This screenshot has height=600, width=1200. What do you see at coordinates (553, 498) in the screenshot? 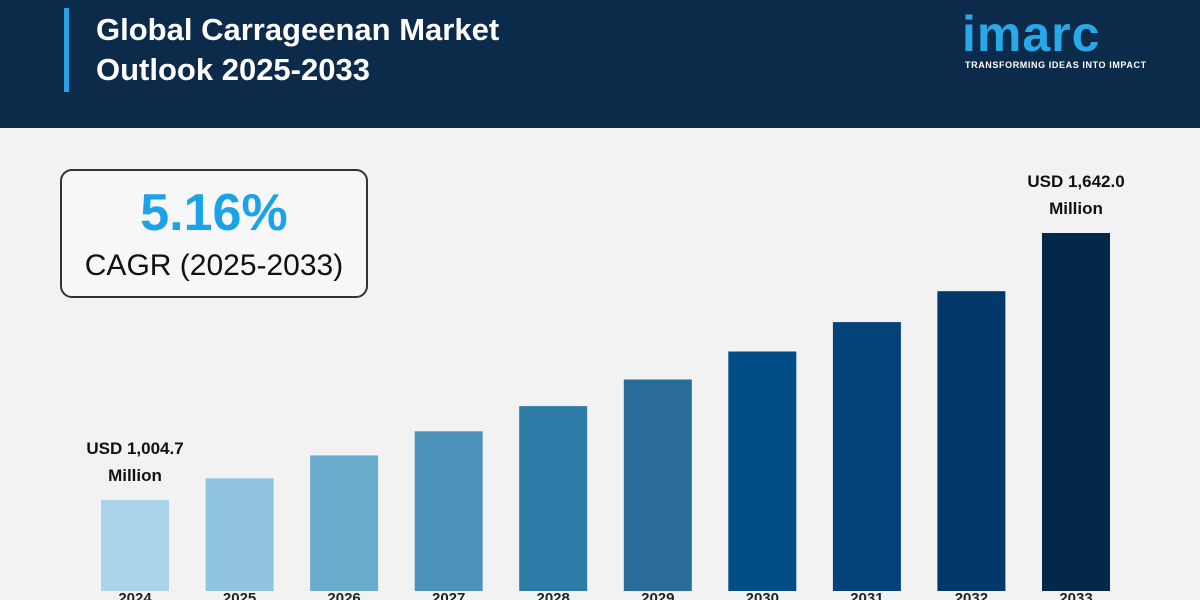
I see `bar-2028` at bounding box center [553, 498].